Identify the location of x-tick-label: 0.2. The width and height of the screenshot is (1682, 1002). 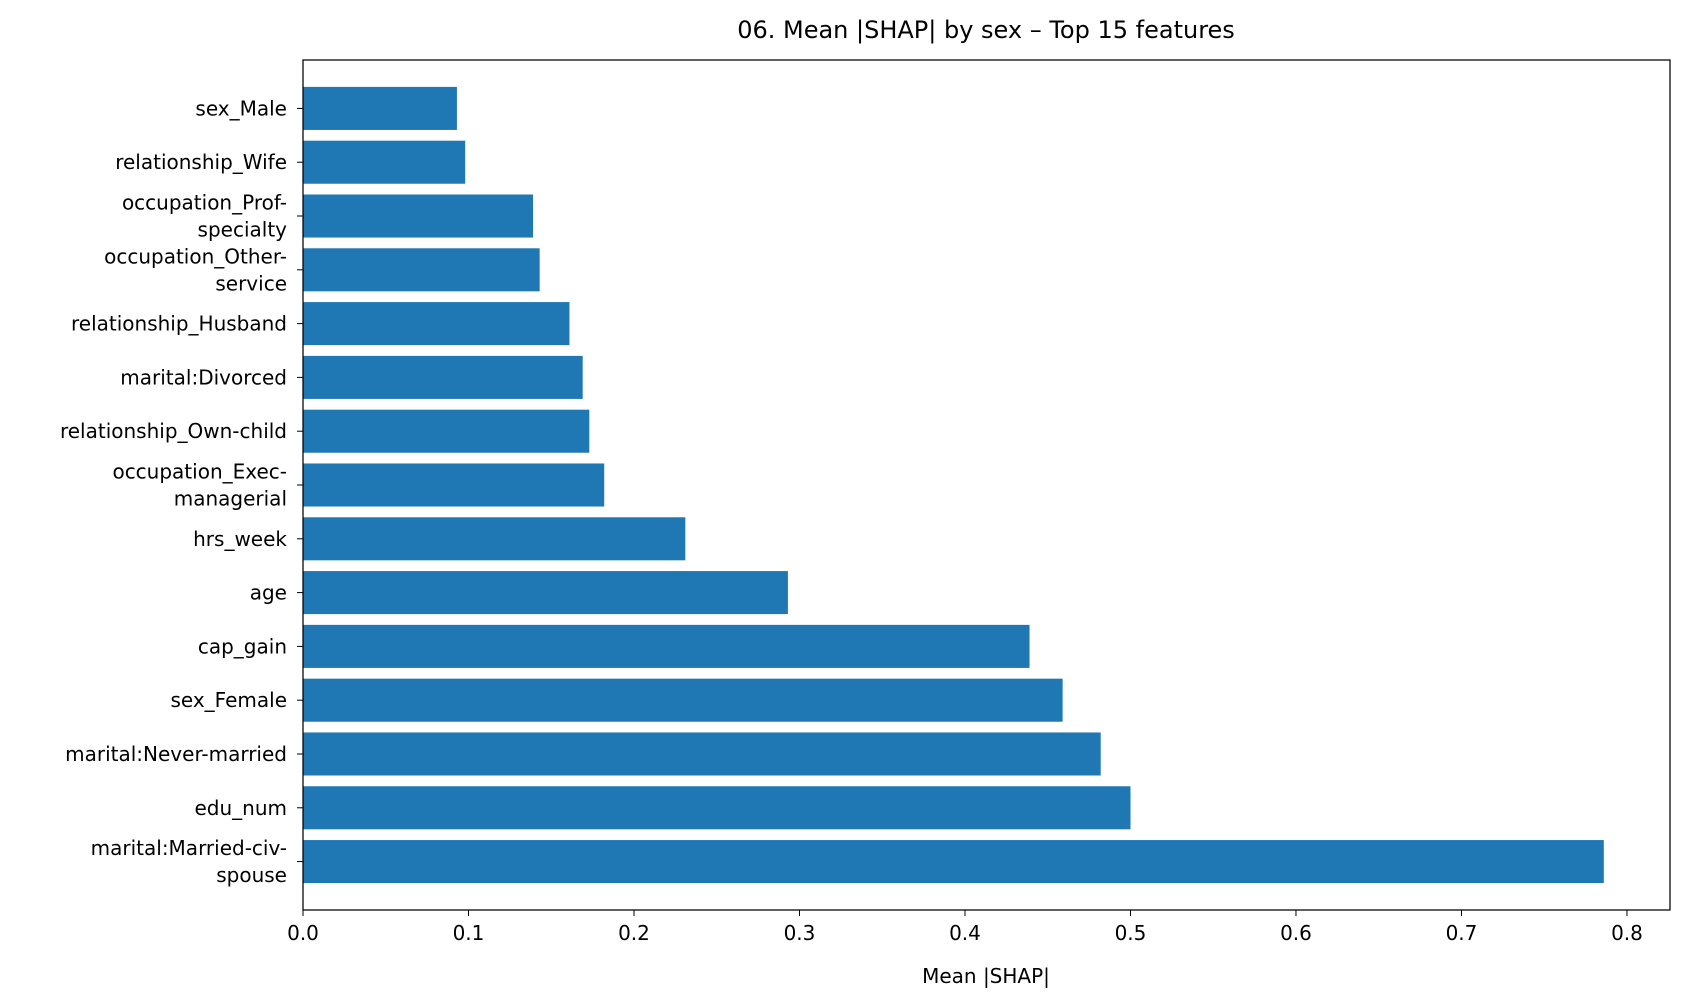
(634, 933).